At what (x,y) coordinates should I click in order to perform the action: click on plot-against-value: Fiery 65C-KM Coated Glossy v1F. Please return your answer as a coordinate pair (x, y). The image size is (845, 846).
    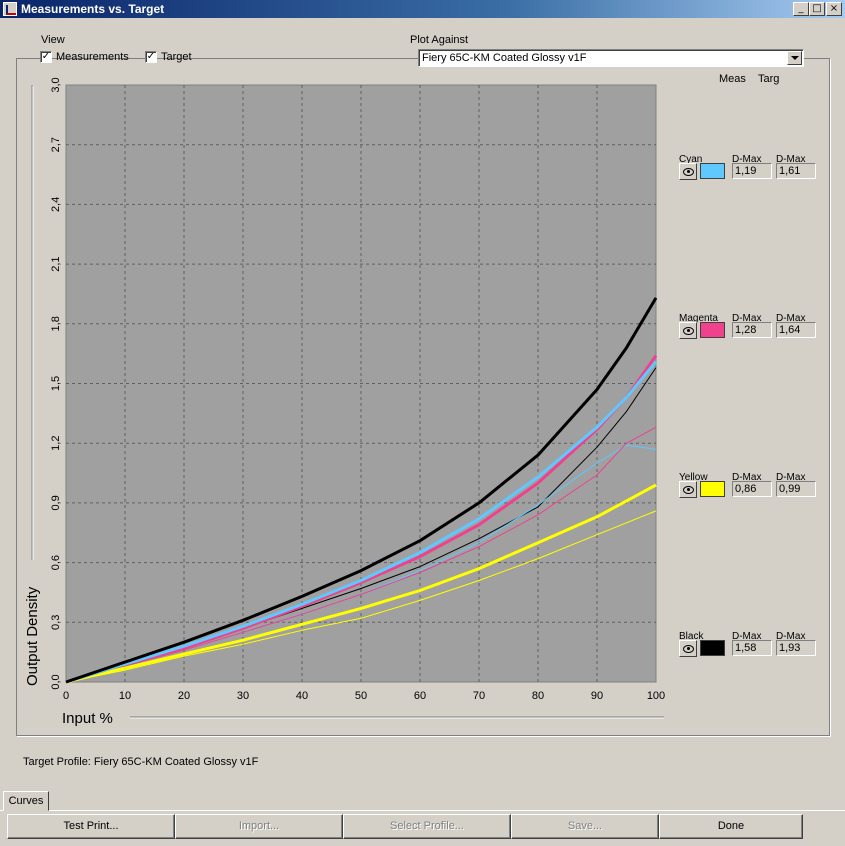
    Looking at the image, I should click on (504, 58).